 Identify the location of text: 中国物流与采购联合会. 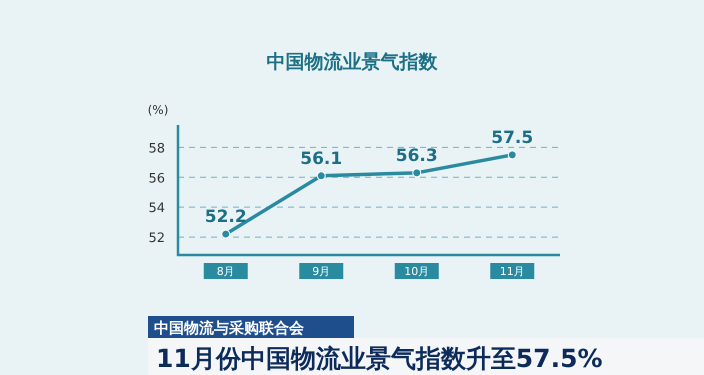
(229, 328).